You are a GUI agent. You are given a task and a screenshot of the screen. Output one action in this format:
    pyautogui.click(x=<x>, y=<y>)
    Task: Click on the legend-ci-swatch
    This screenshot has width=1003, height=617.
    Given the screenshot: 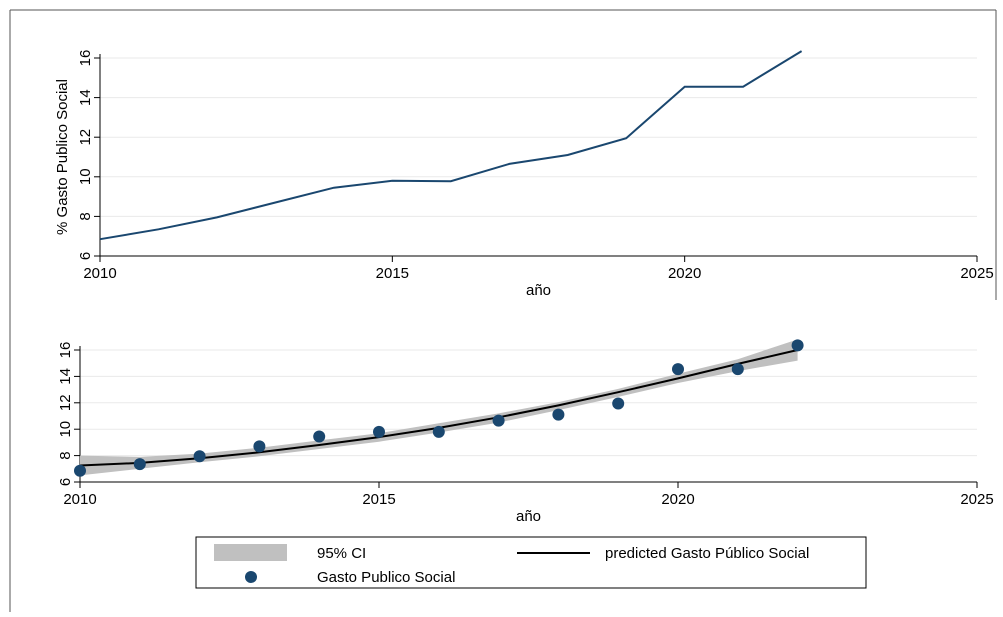 What is the action you would take?
    pyautogui.click(x=250, y=552)
    